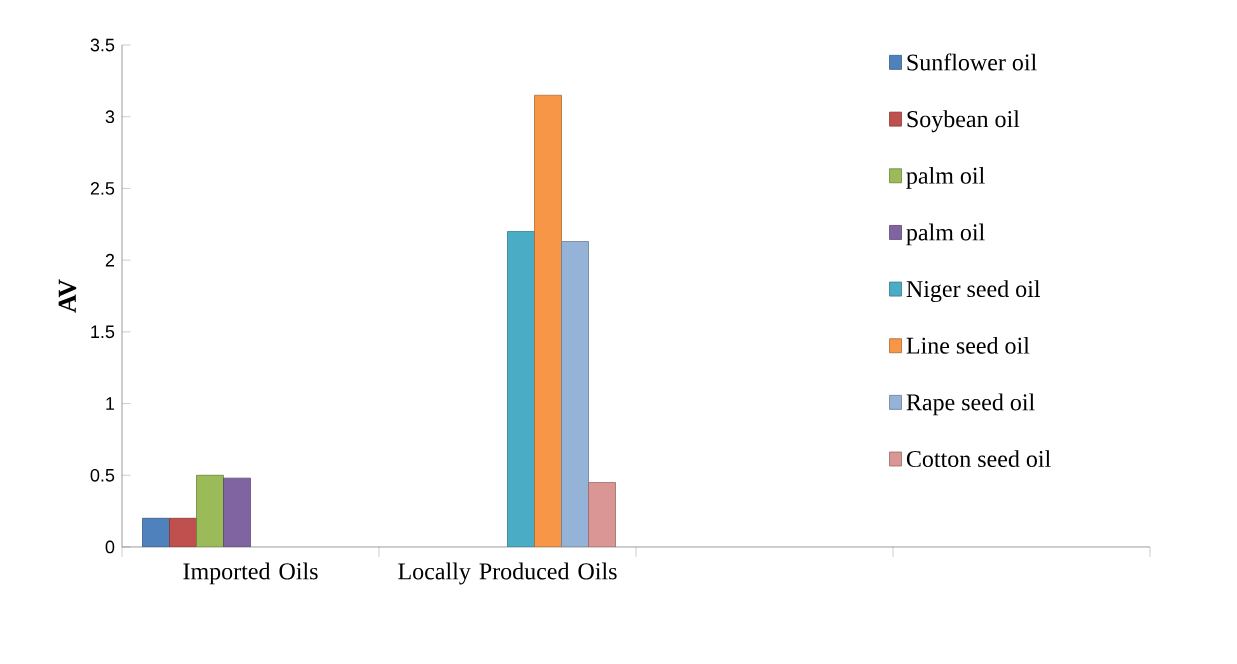 The height and width of the screenshot is (664, 1237). What do you see at coordinates (102, 475) in the screenshot?
I see `y-tick-label: 0.5` at bounding box center [102, 475].